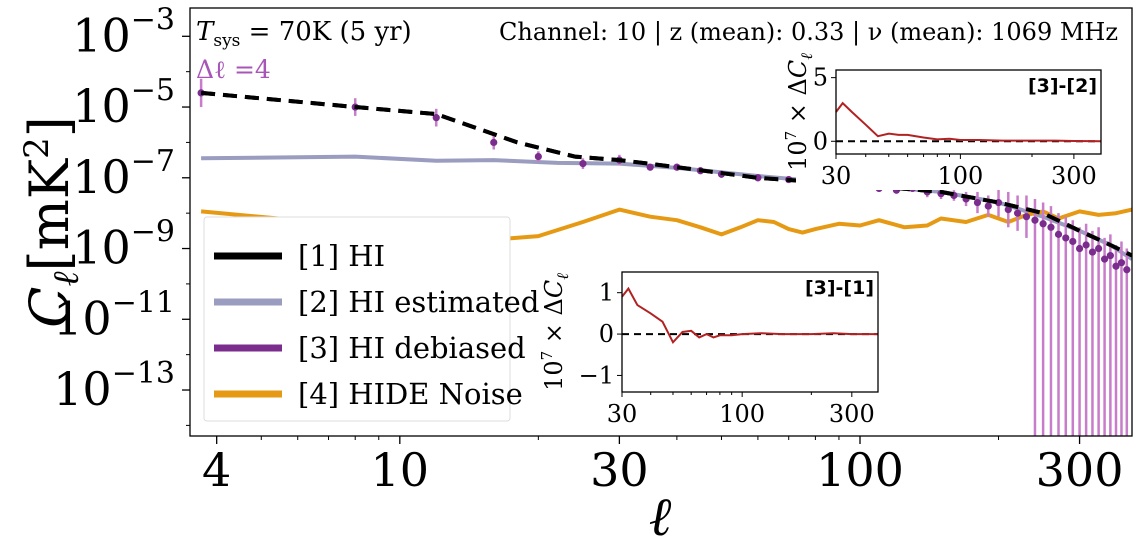  I want to click on y-tick-label: 10⁻¹³, so click(114, 386).